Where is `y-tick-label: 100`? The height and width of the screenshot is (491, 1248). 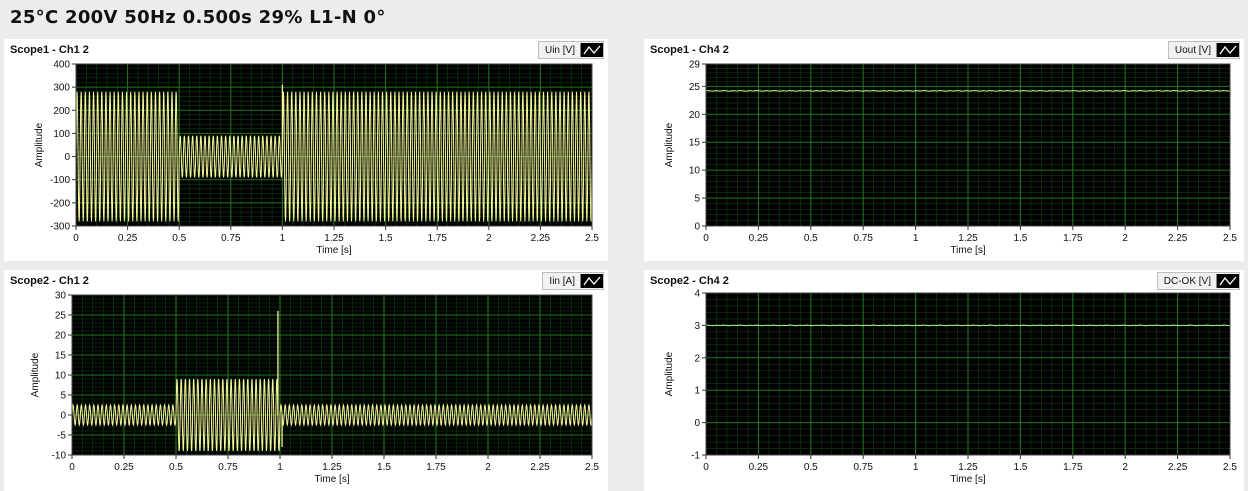
y-tick-label: 100 is located at coordinates (61, 134).